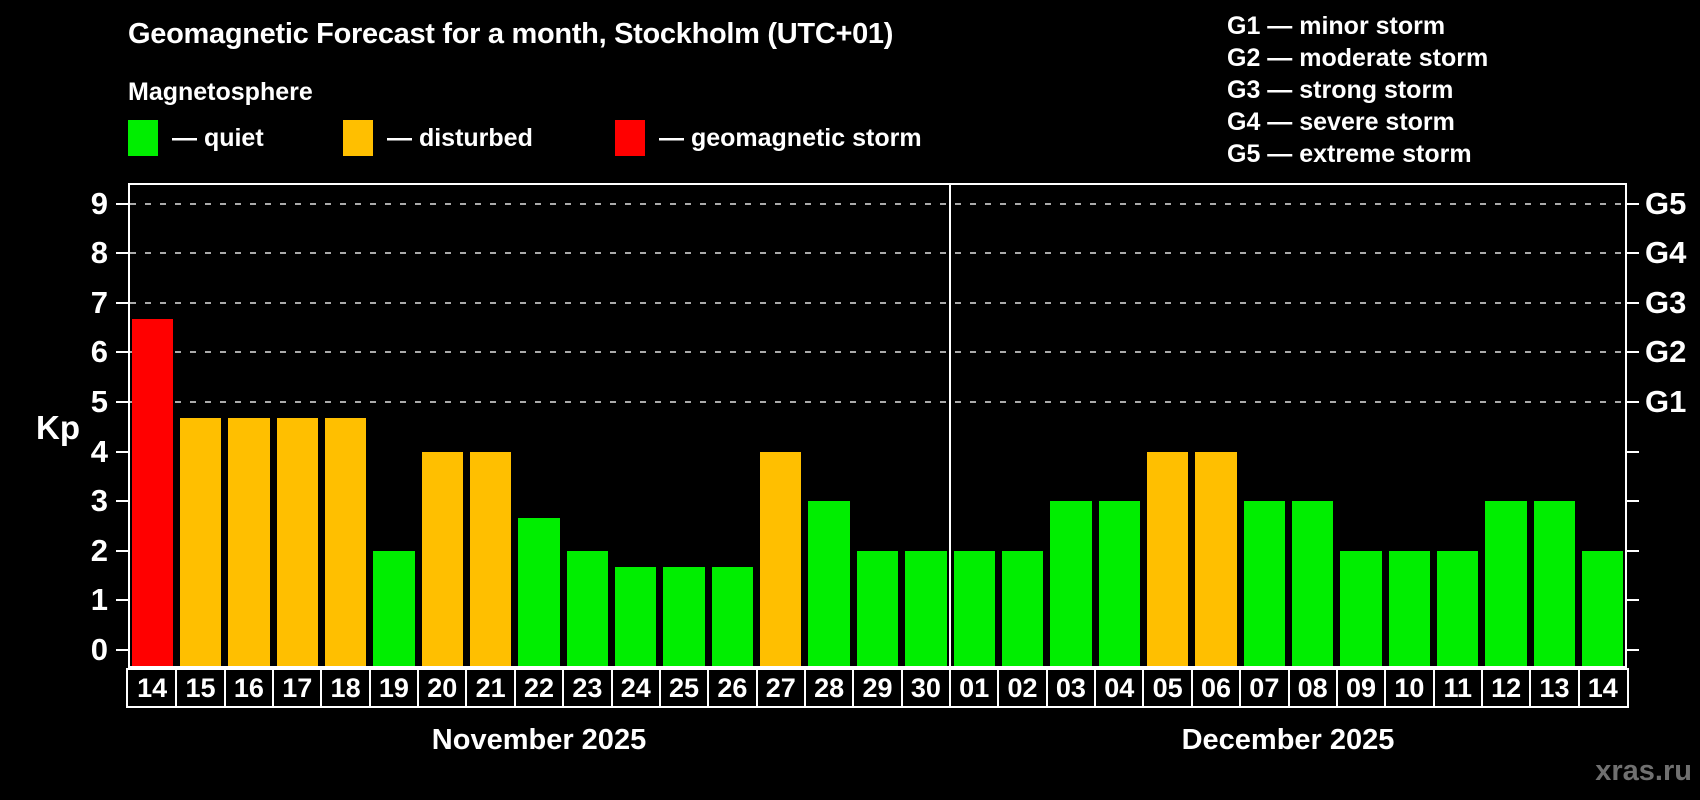 The width and height of the screenshot is (1700, 800). What do you see at coordinates (1666, 401) in the screenshot?
I see `g-axis-label-g1: G1` at bounding box center [1666, 401].